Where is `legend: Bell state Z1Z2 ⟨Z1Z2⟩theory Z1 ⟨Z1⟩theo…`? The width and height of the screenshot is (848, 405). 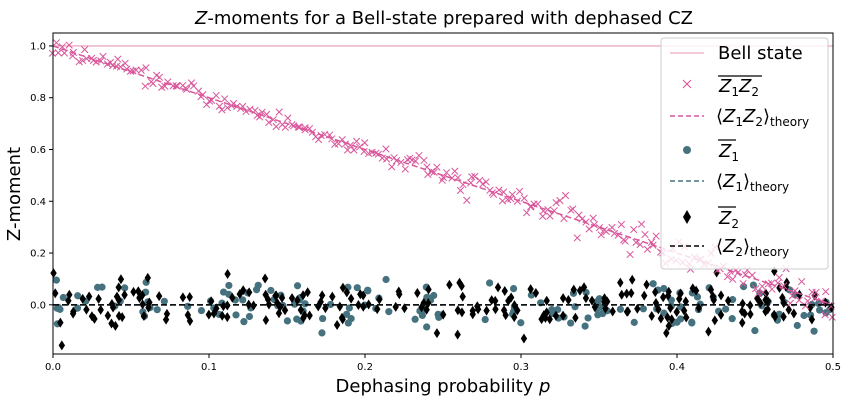 legend: Bell state Z1Z2 ⟨Z1Z2⟩theory Z1 ⟨Z1⟩theo… is located at coordinates (744, 153).